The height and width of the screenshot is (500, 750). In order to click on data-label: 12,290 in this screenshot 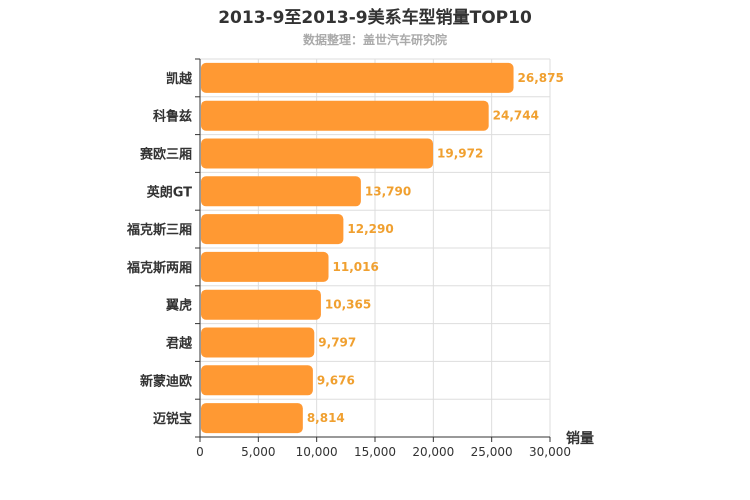, I will do `click(370, 229)`.